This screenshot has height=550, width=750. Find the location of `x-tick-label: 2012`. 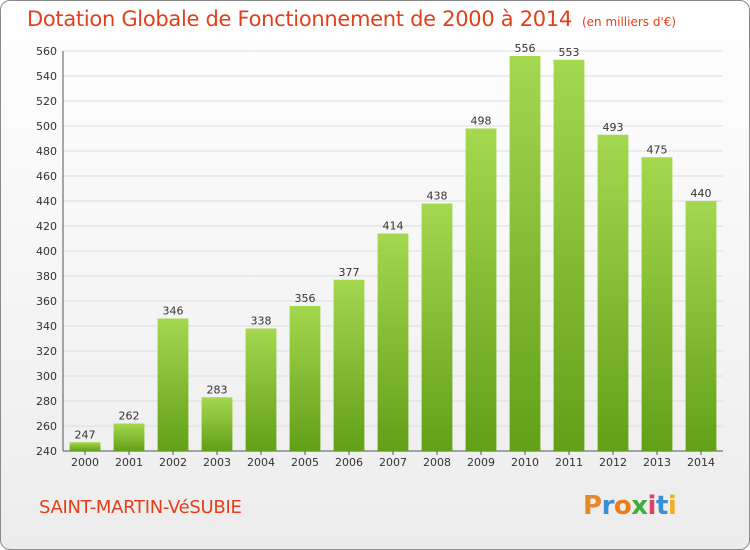

x-tick-label: 2012 is located at coordinates (613, 462).